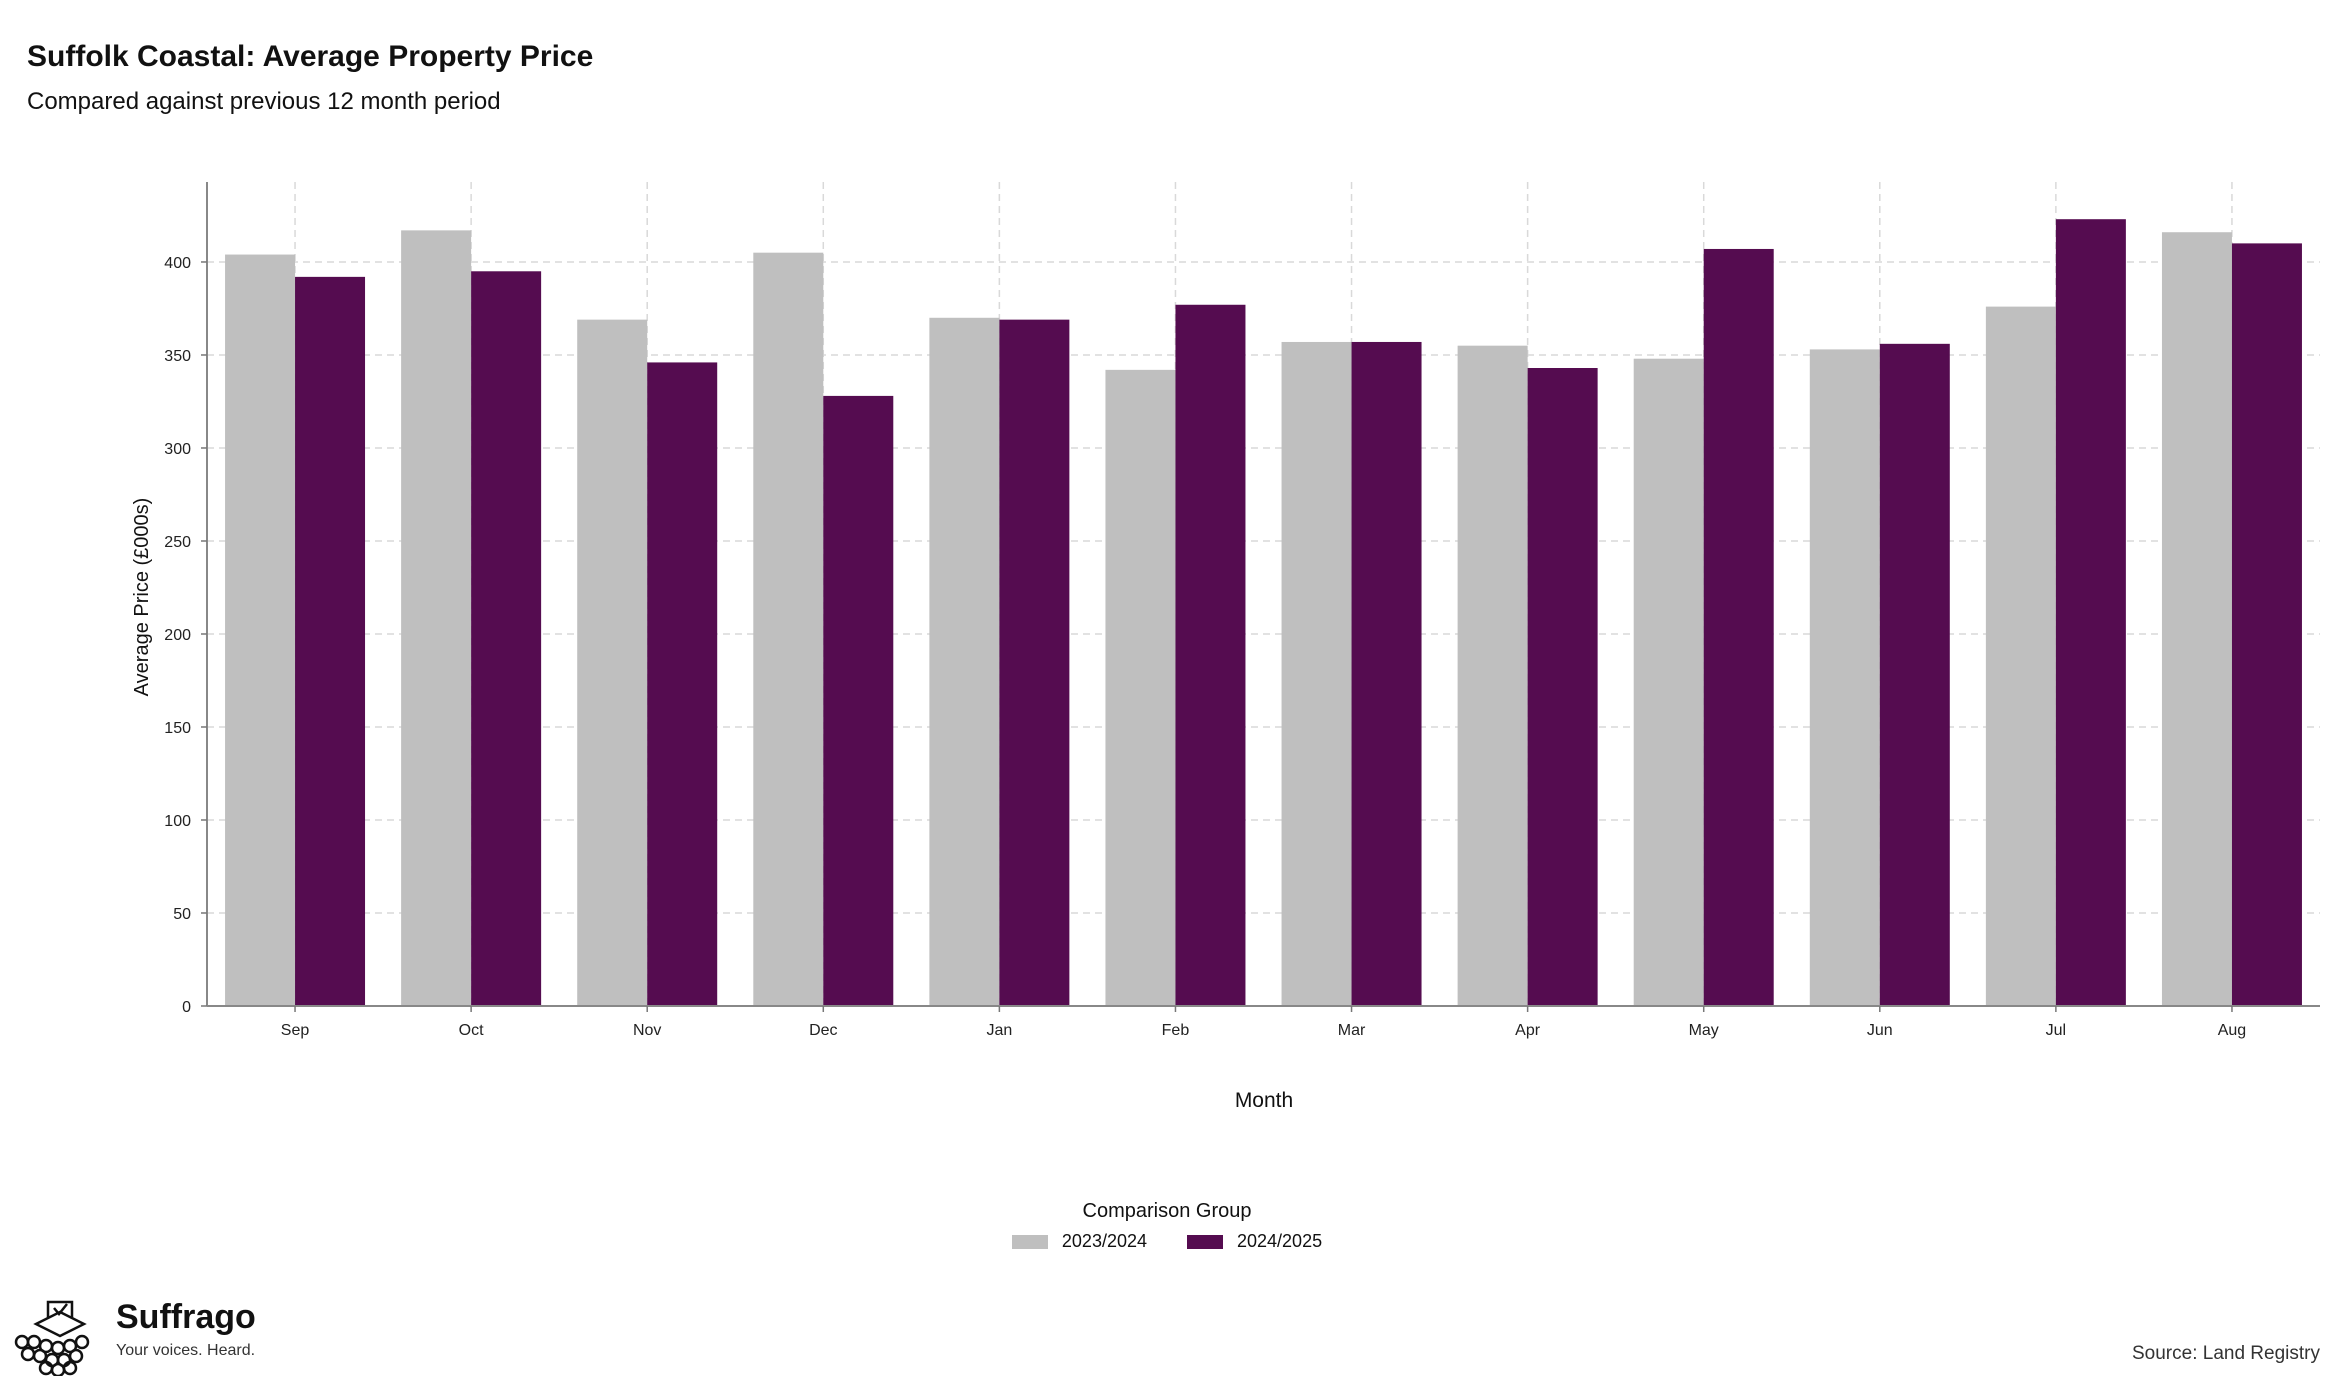  Describe the element at coordinates (177, 263) in the screenshot. I see `y-tick-label: 400` at that location.